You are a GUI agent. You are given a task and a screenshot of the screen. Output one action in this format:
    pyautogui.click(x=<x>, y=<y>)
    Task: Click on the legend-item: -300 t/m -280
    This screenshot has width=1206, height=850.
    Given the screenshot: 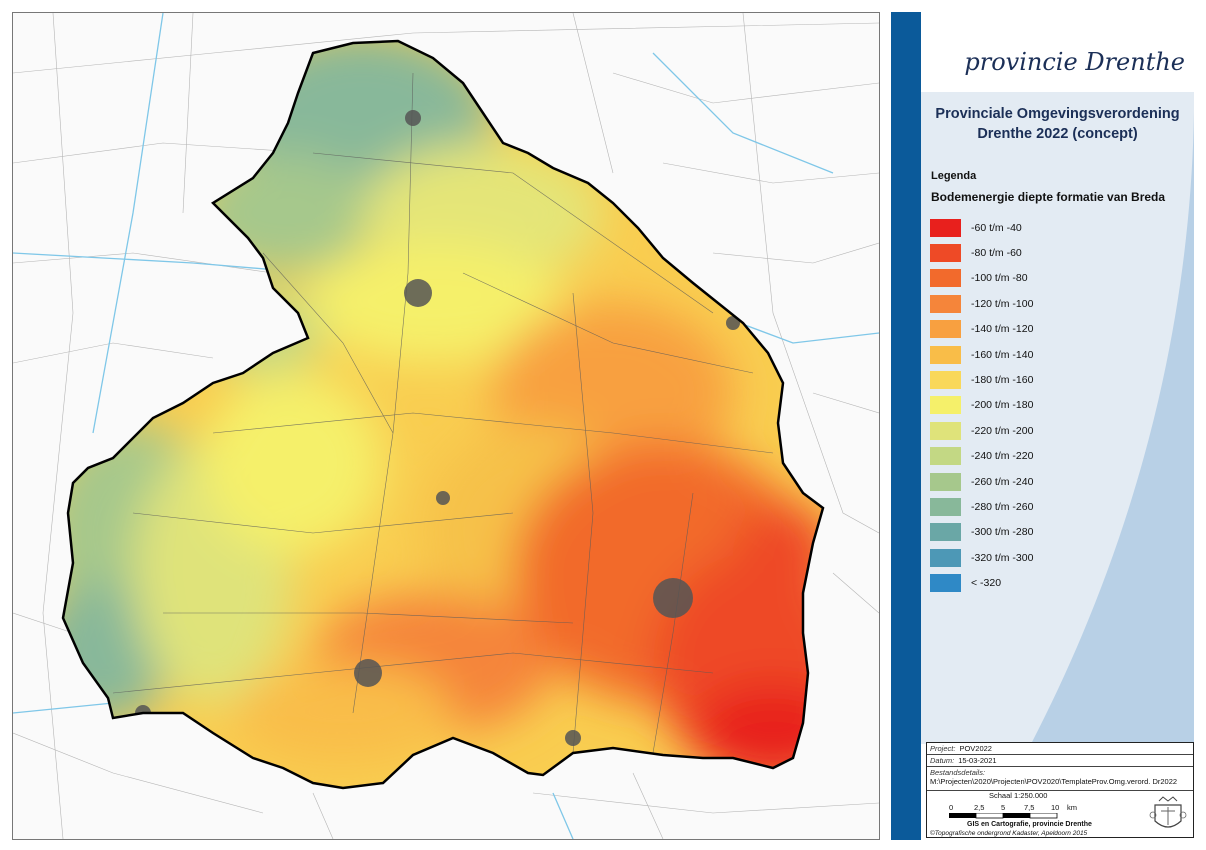 What is the action you would take?
    pyautogui.click(x=981, y=532)
    